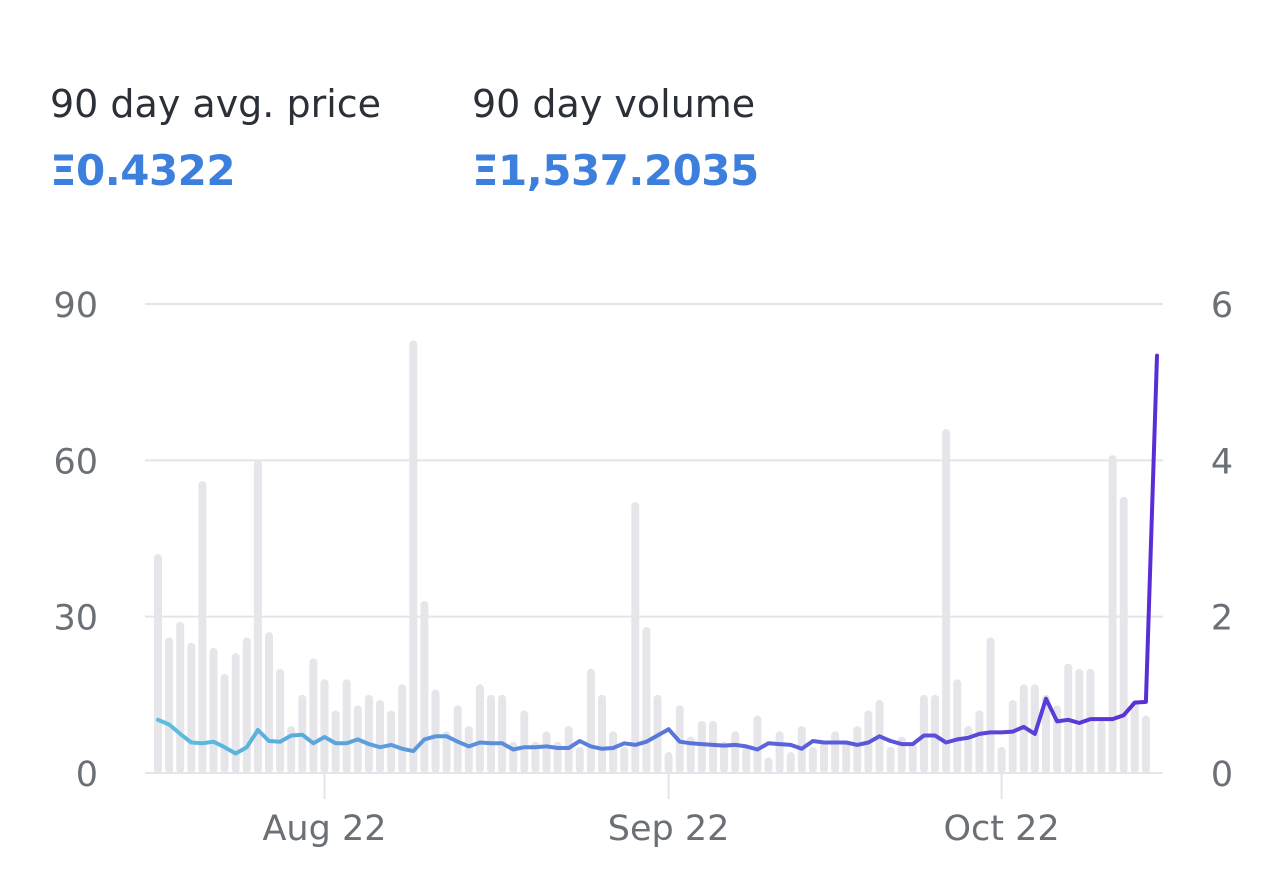  What do you see at coordinates (75, 619) in the screenshot?
I see `left-axis-tick: 30` at bounding box center [75, 619].